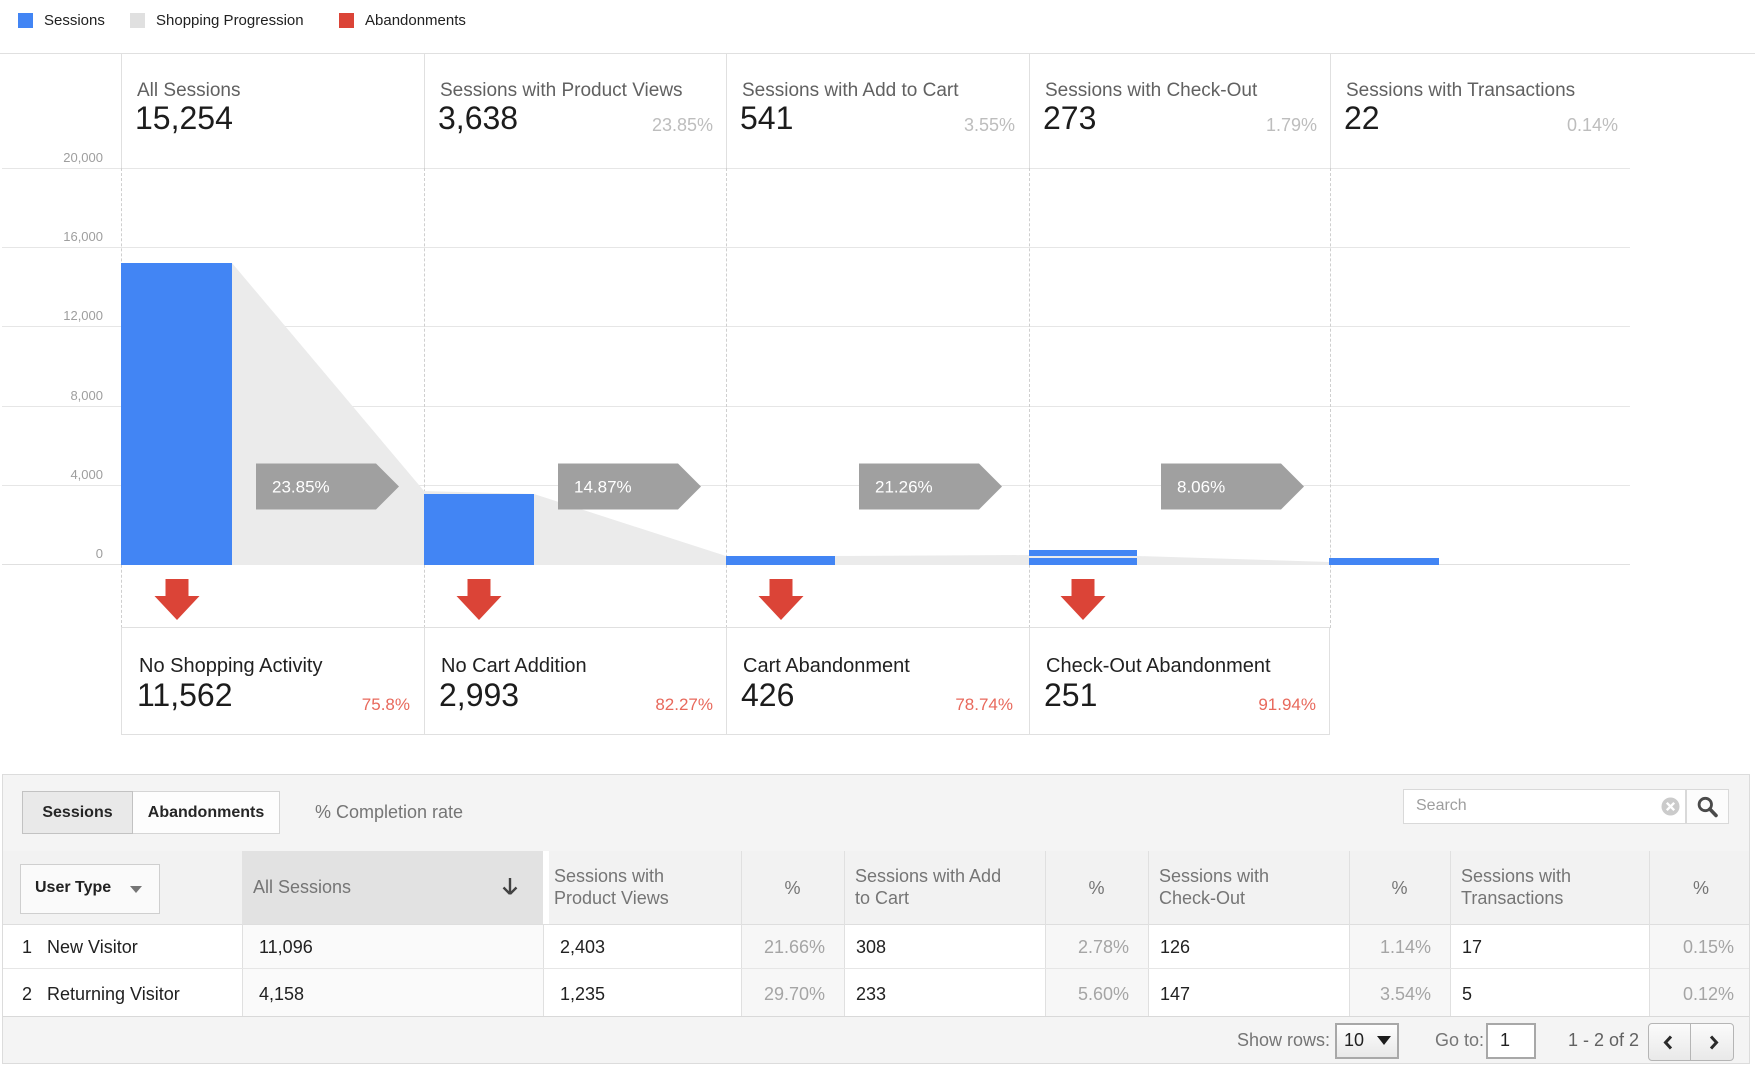  Describe the element at coordinates (1201, 487) in the screenshot. I see `svg-text: 8.06%` at that location.